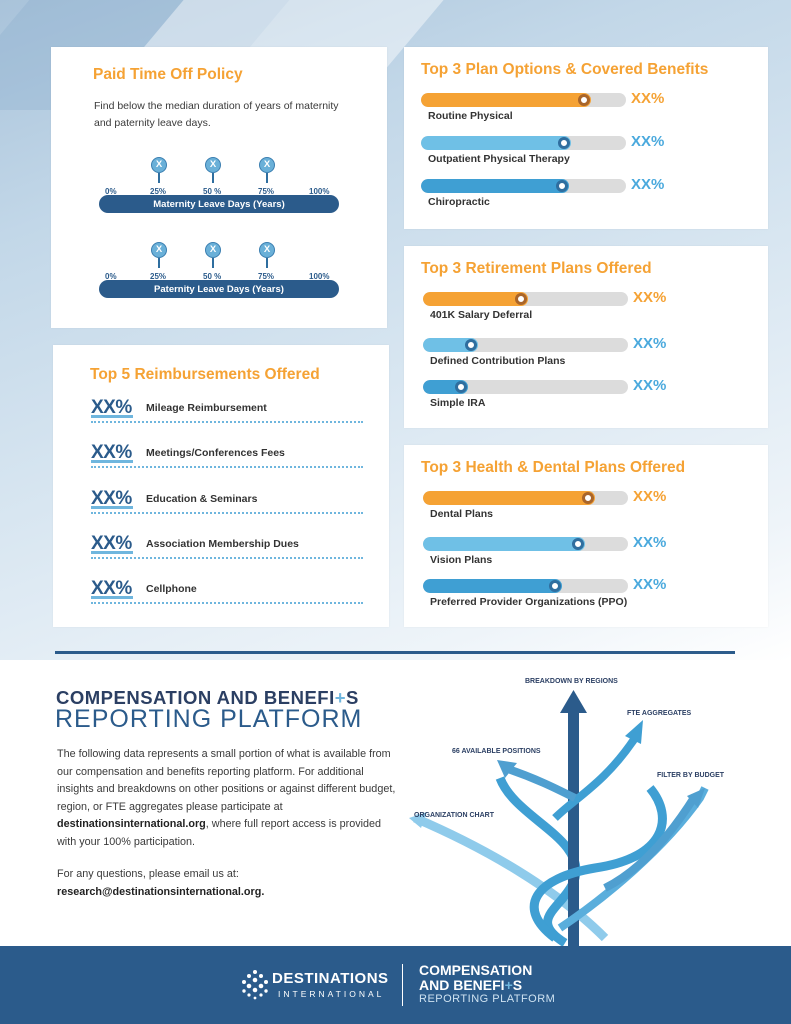 The height and width of the screenshot is (1024, 791). Describe the element at coordinates (330, 978) in the screenshot. I see `org-name: DESTINATIONS` at that location.